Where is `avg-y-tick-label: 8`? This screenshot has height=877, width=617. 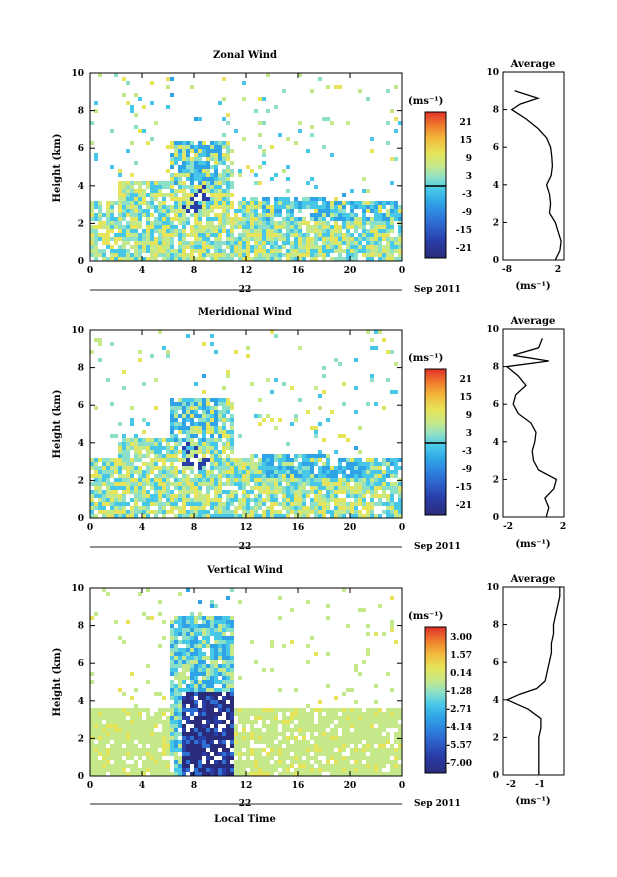 avg-y-tick-label: 8 is located at coordinates (496, 111).